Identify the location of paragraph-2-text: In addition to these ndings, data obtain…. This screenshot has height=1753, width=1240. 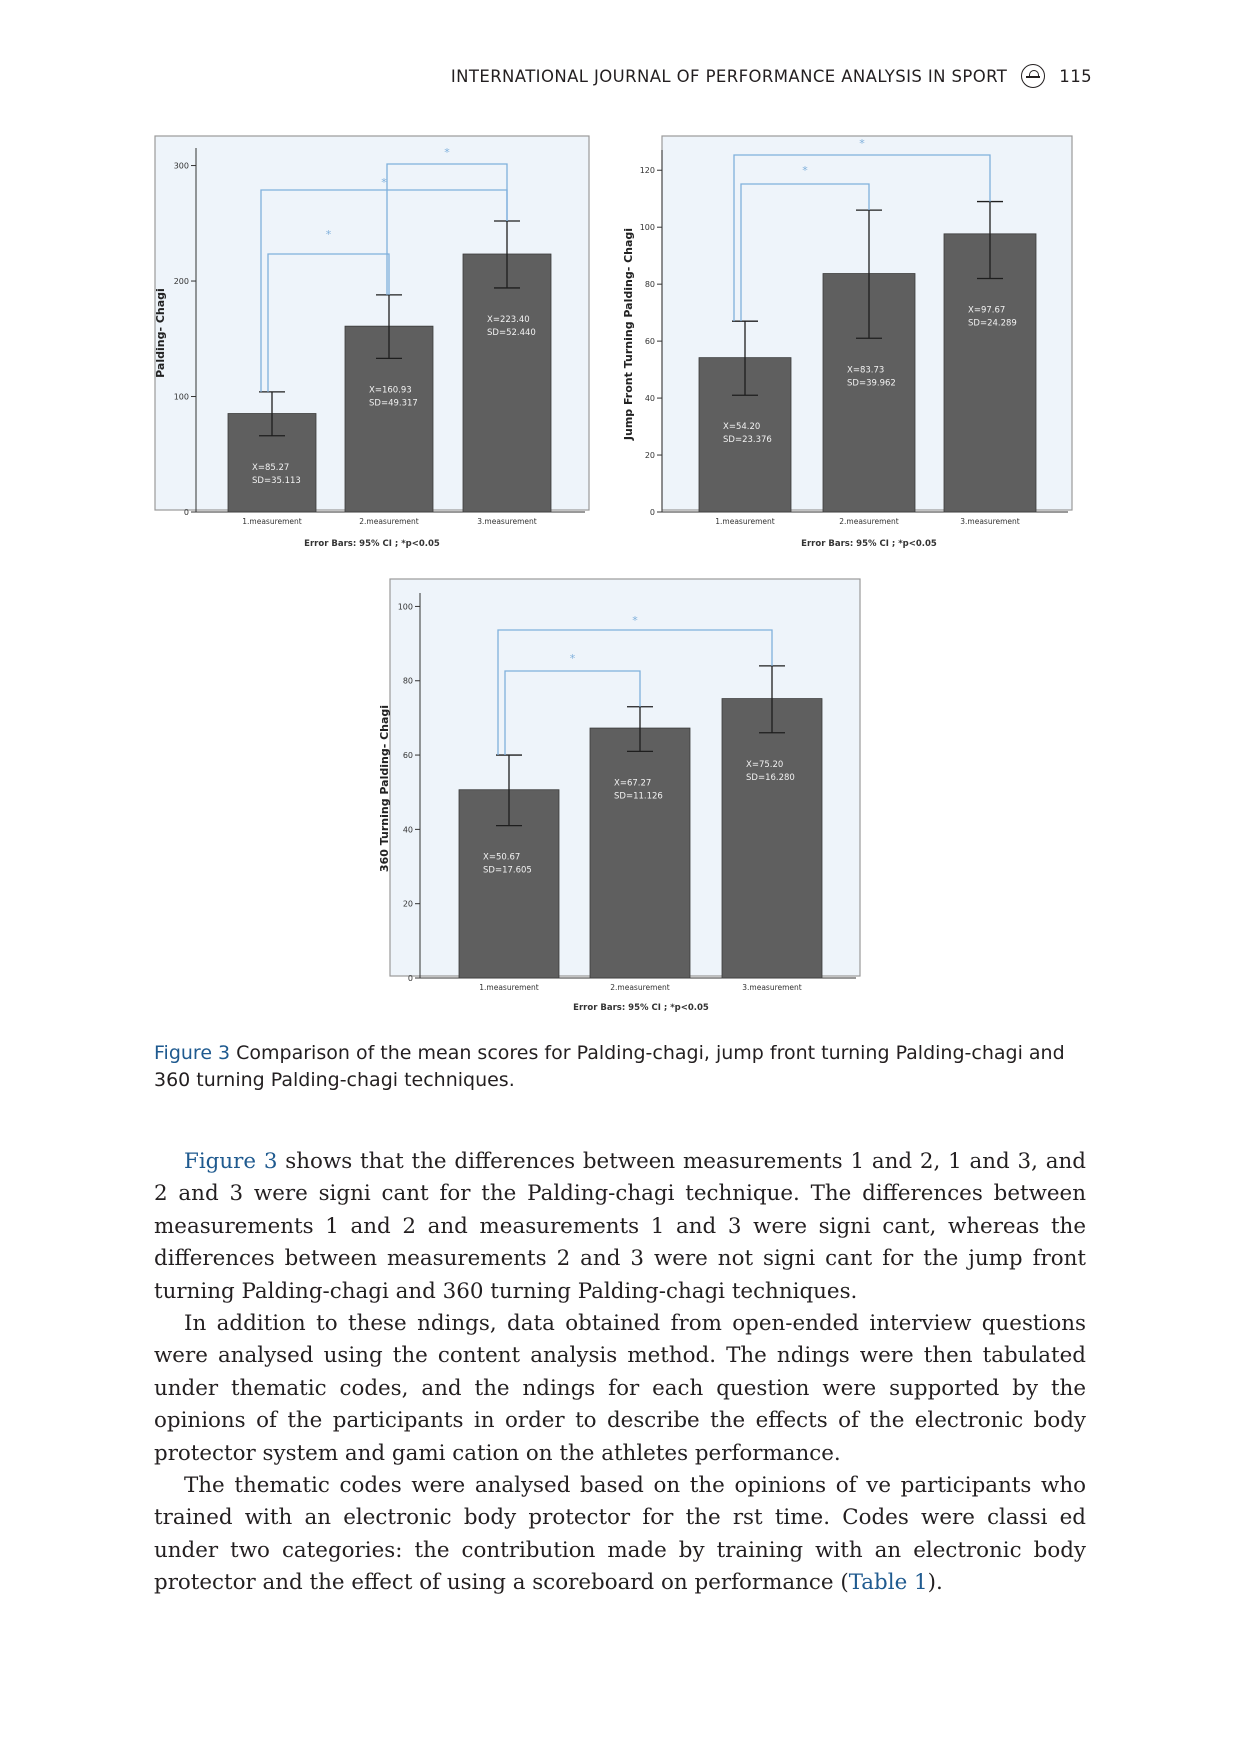
(620, 1388).